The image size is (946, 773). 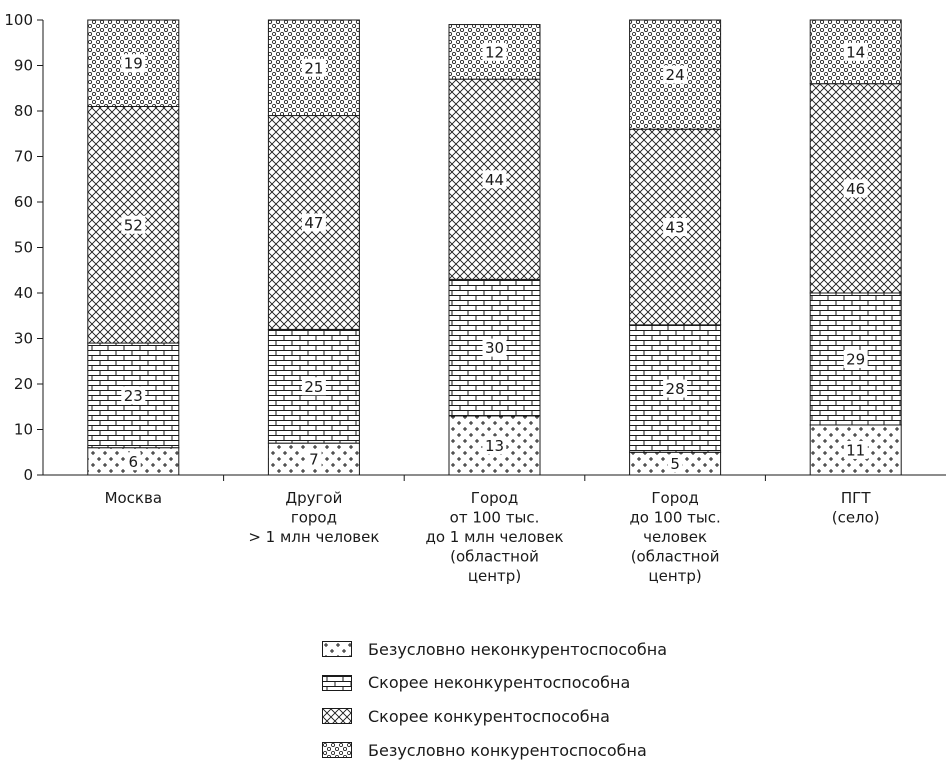 What do you see at coordinates (494, 477) in the screenshot?
I see `x-axis` at bounding box center [494, 477].